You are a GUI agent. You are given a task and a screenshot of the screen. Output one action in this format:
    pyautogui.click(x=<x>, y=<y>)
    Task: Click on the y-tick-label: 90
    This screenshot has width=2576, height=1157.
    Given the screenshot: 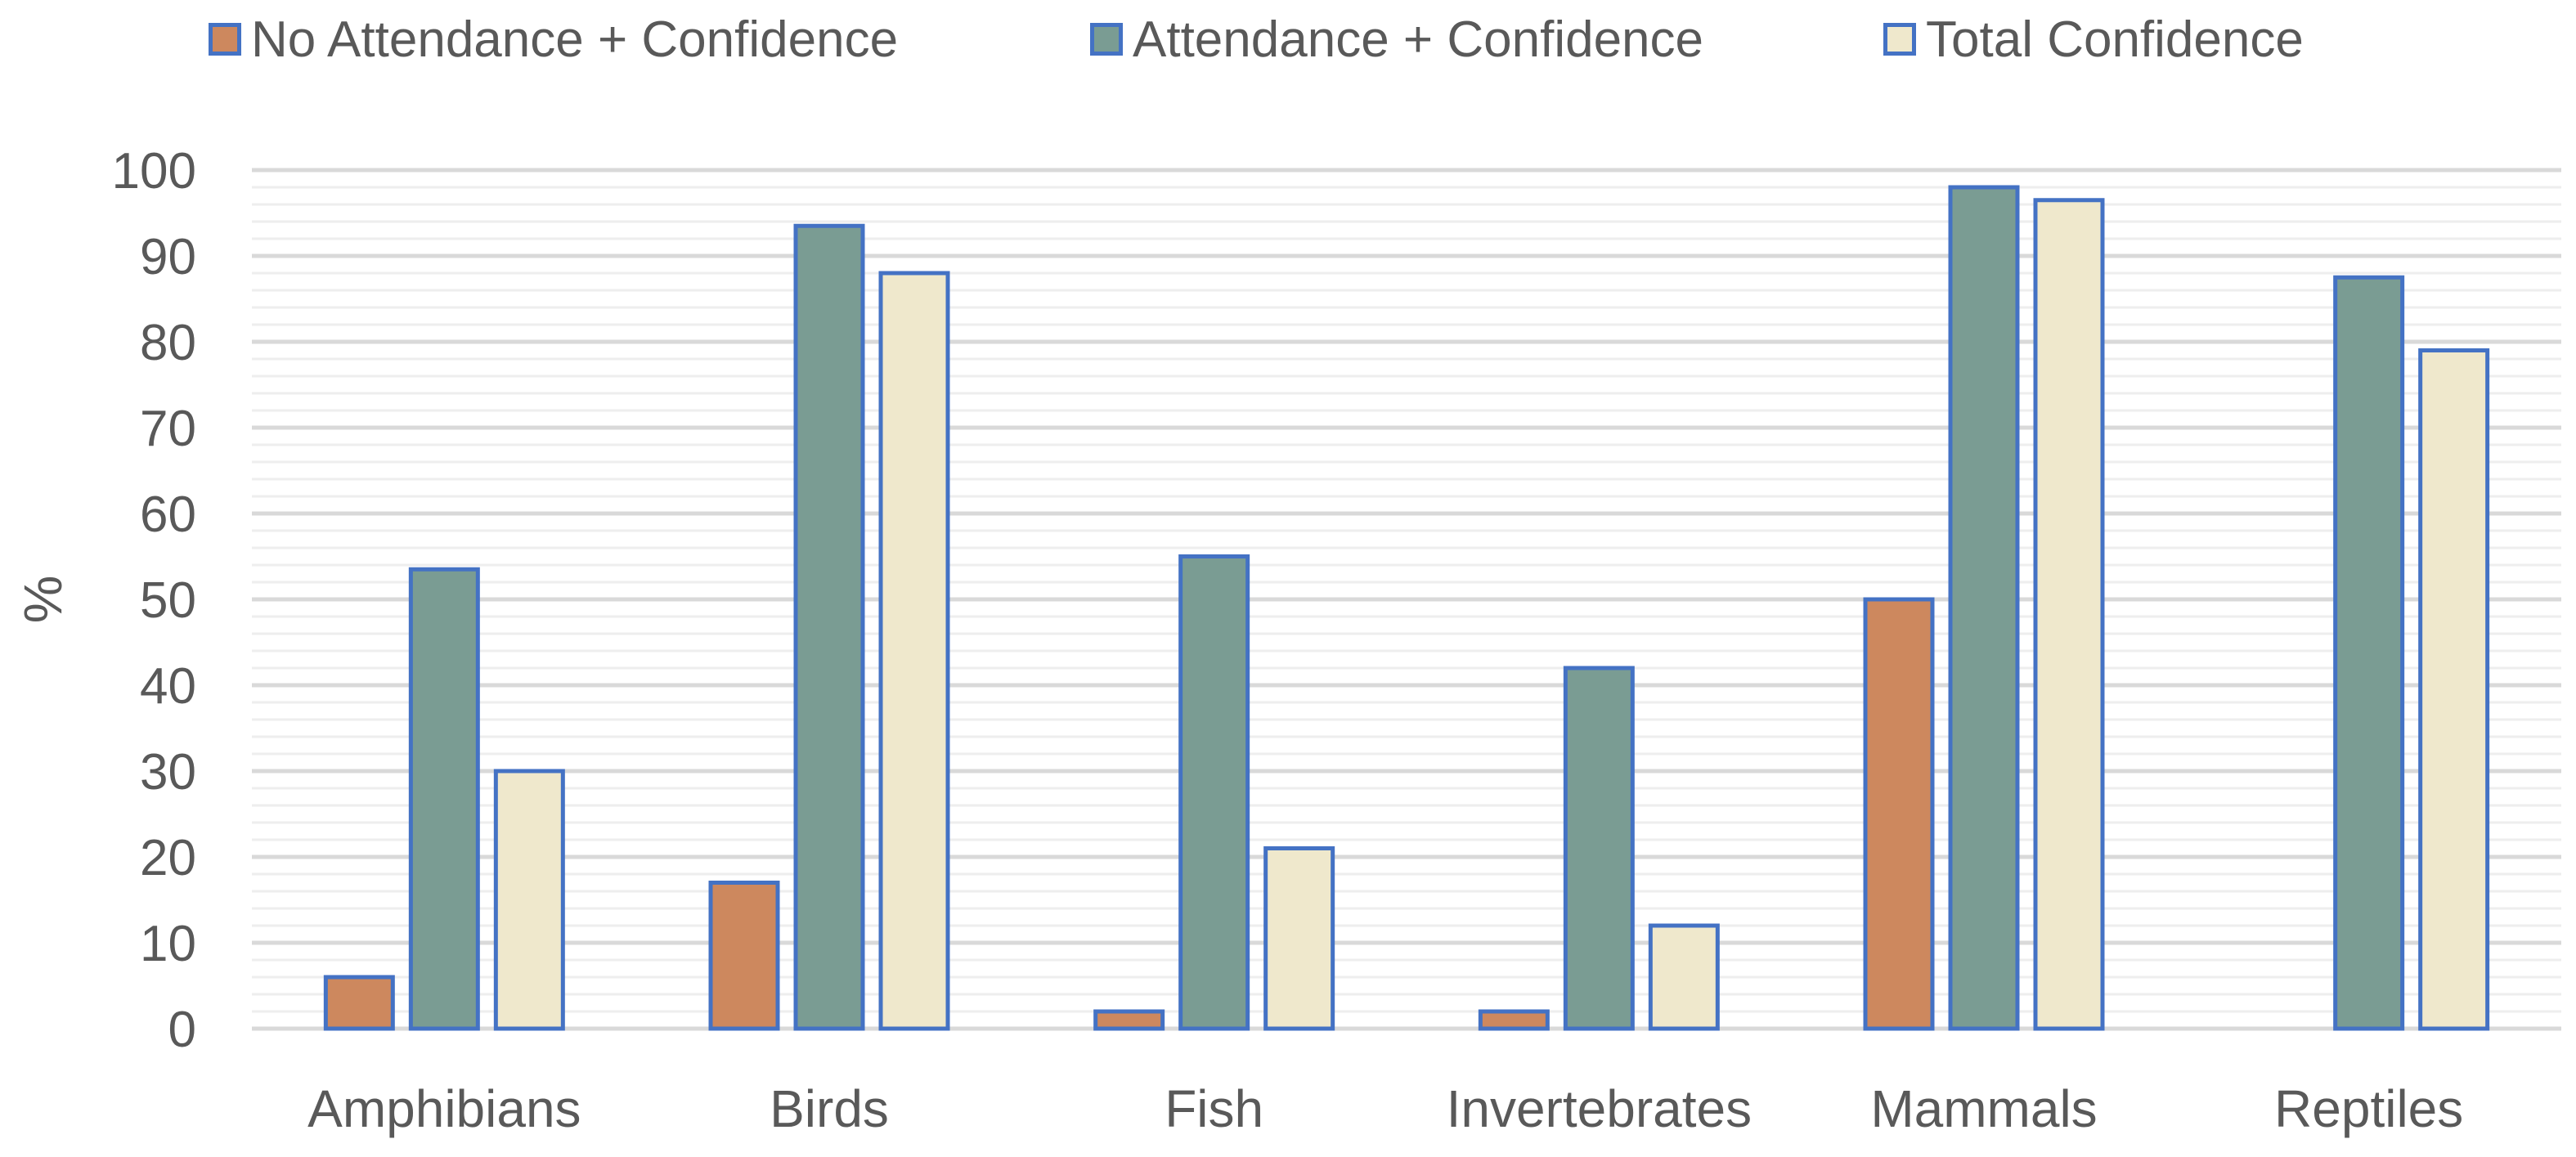 What is the action you would take?
    pyautogui.click(x=168, y=257)
    